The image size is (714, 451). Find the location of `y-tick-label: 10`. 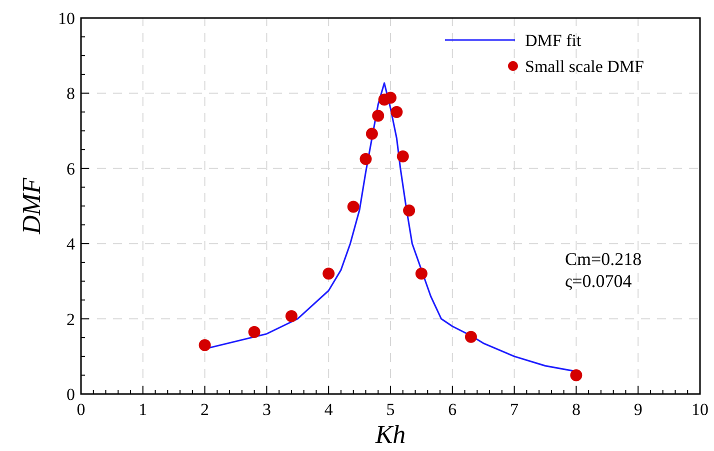

y-tick-label: 10 is located at coordinates (66, 18).